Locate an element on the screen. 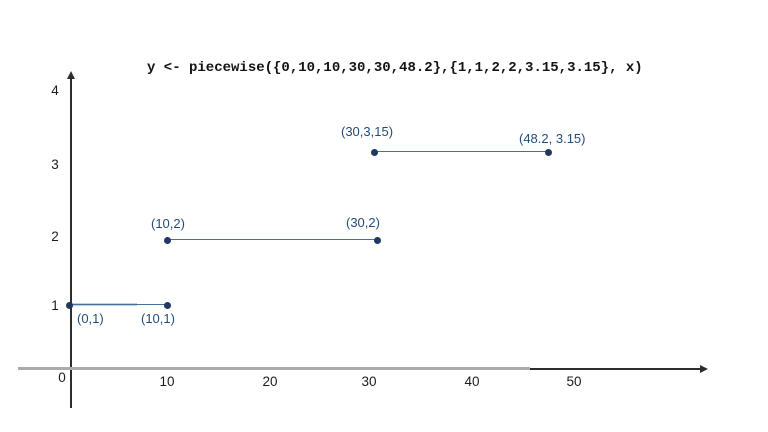 The width and height of the screenshot is (768, 432). point-label-10-1: (10,1) is located at coordinates (158, 318).